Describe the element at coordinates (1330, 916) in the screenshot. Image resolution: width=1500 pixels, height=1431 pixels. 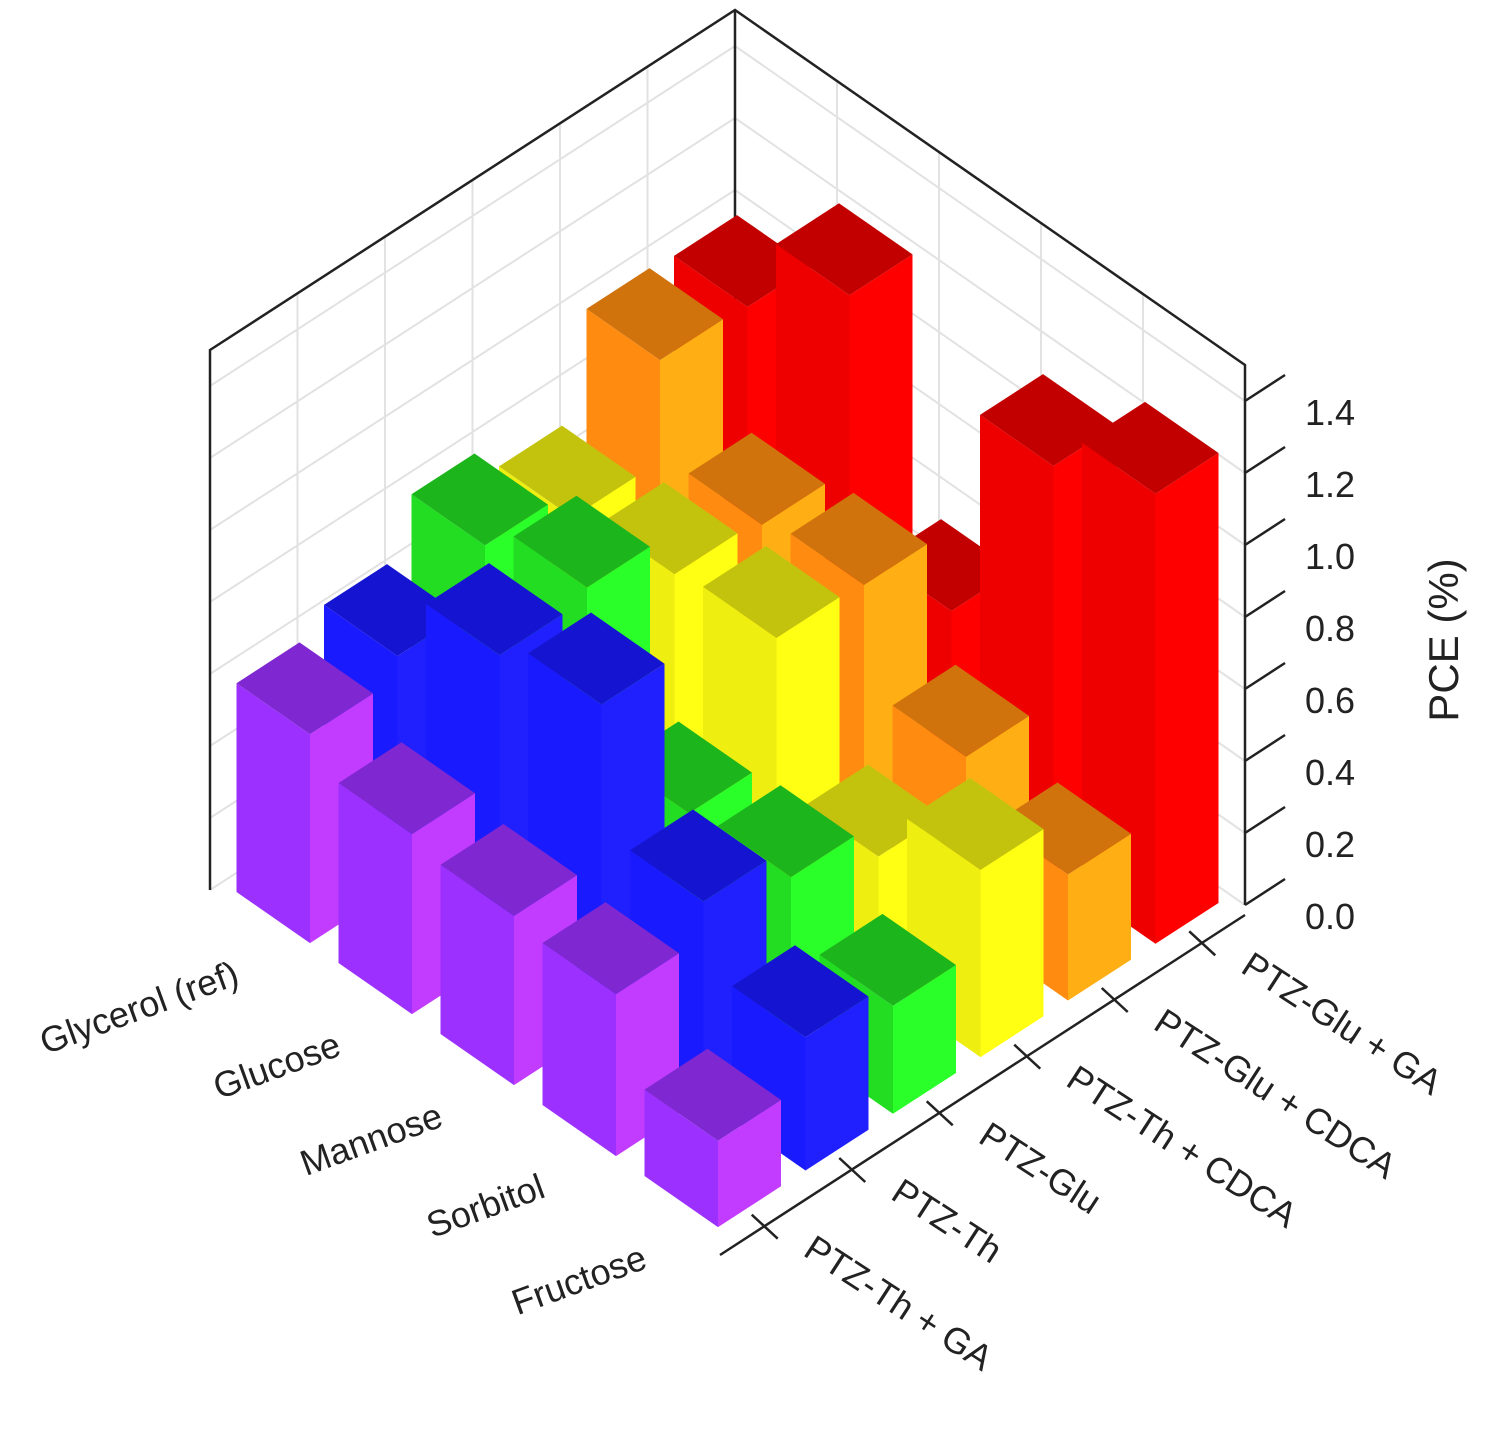
I see `z-tick-label: 0.0` at that location.